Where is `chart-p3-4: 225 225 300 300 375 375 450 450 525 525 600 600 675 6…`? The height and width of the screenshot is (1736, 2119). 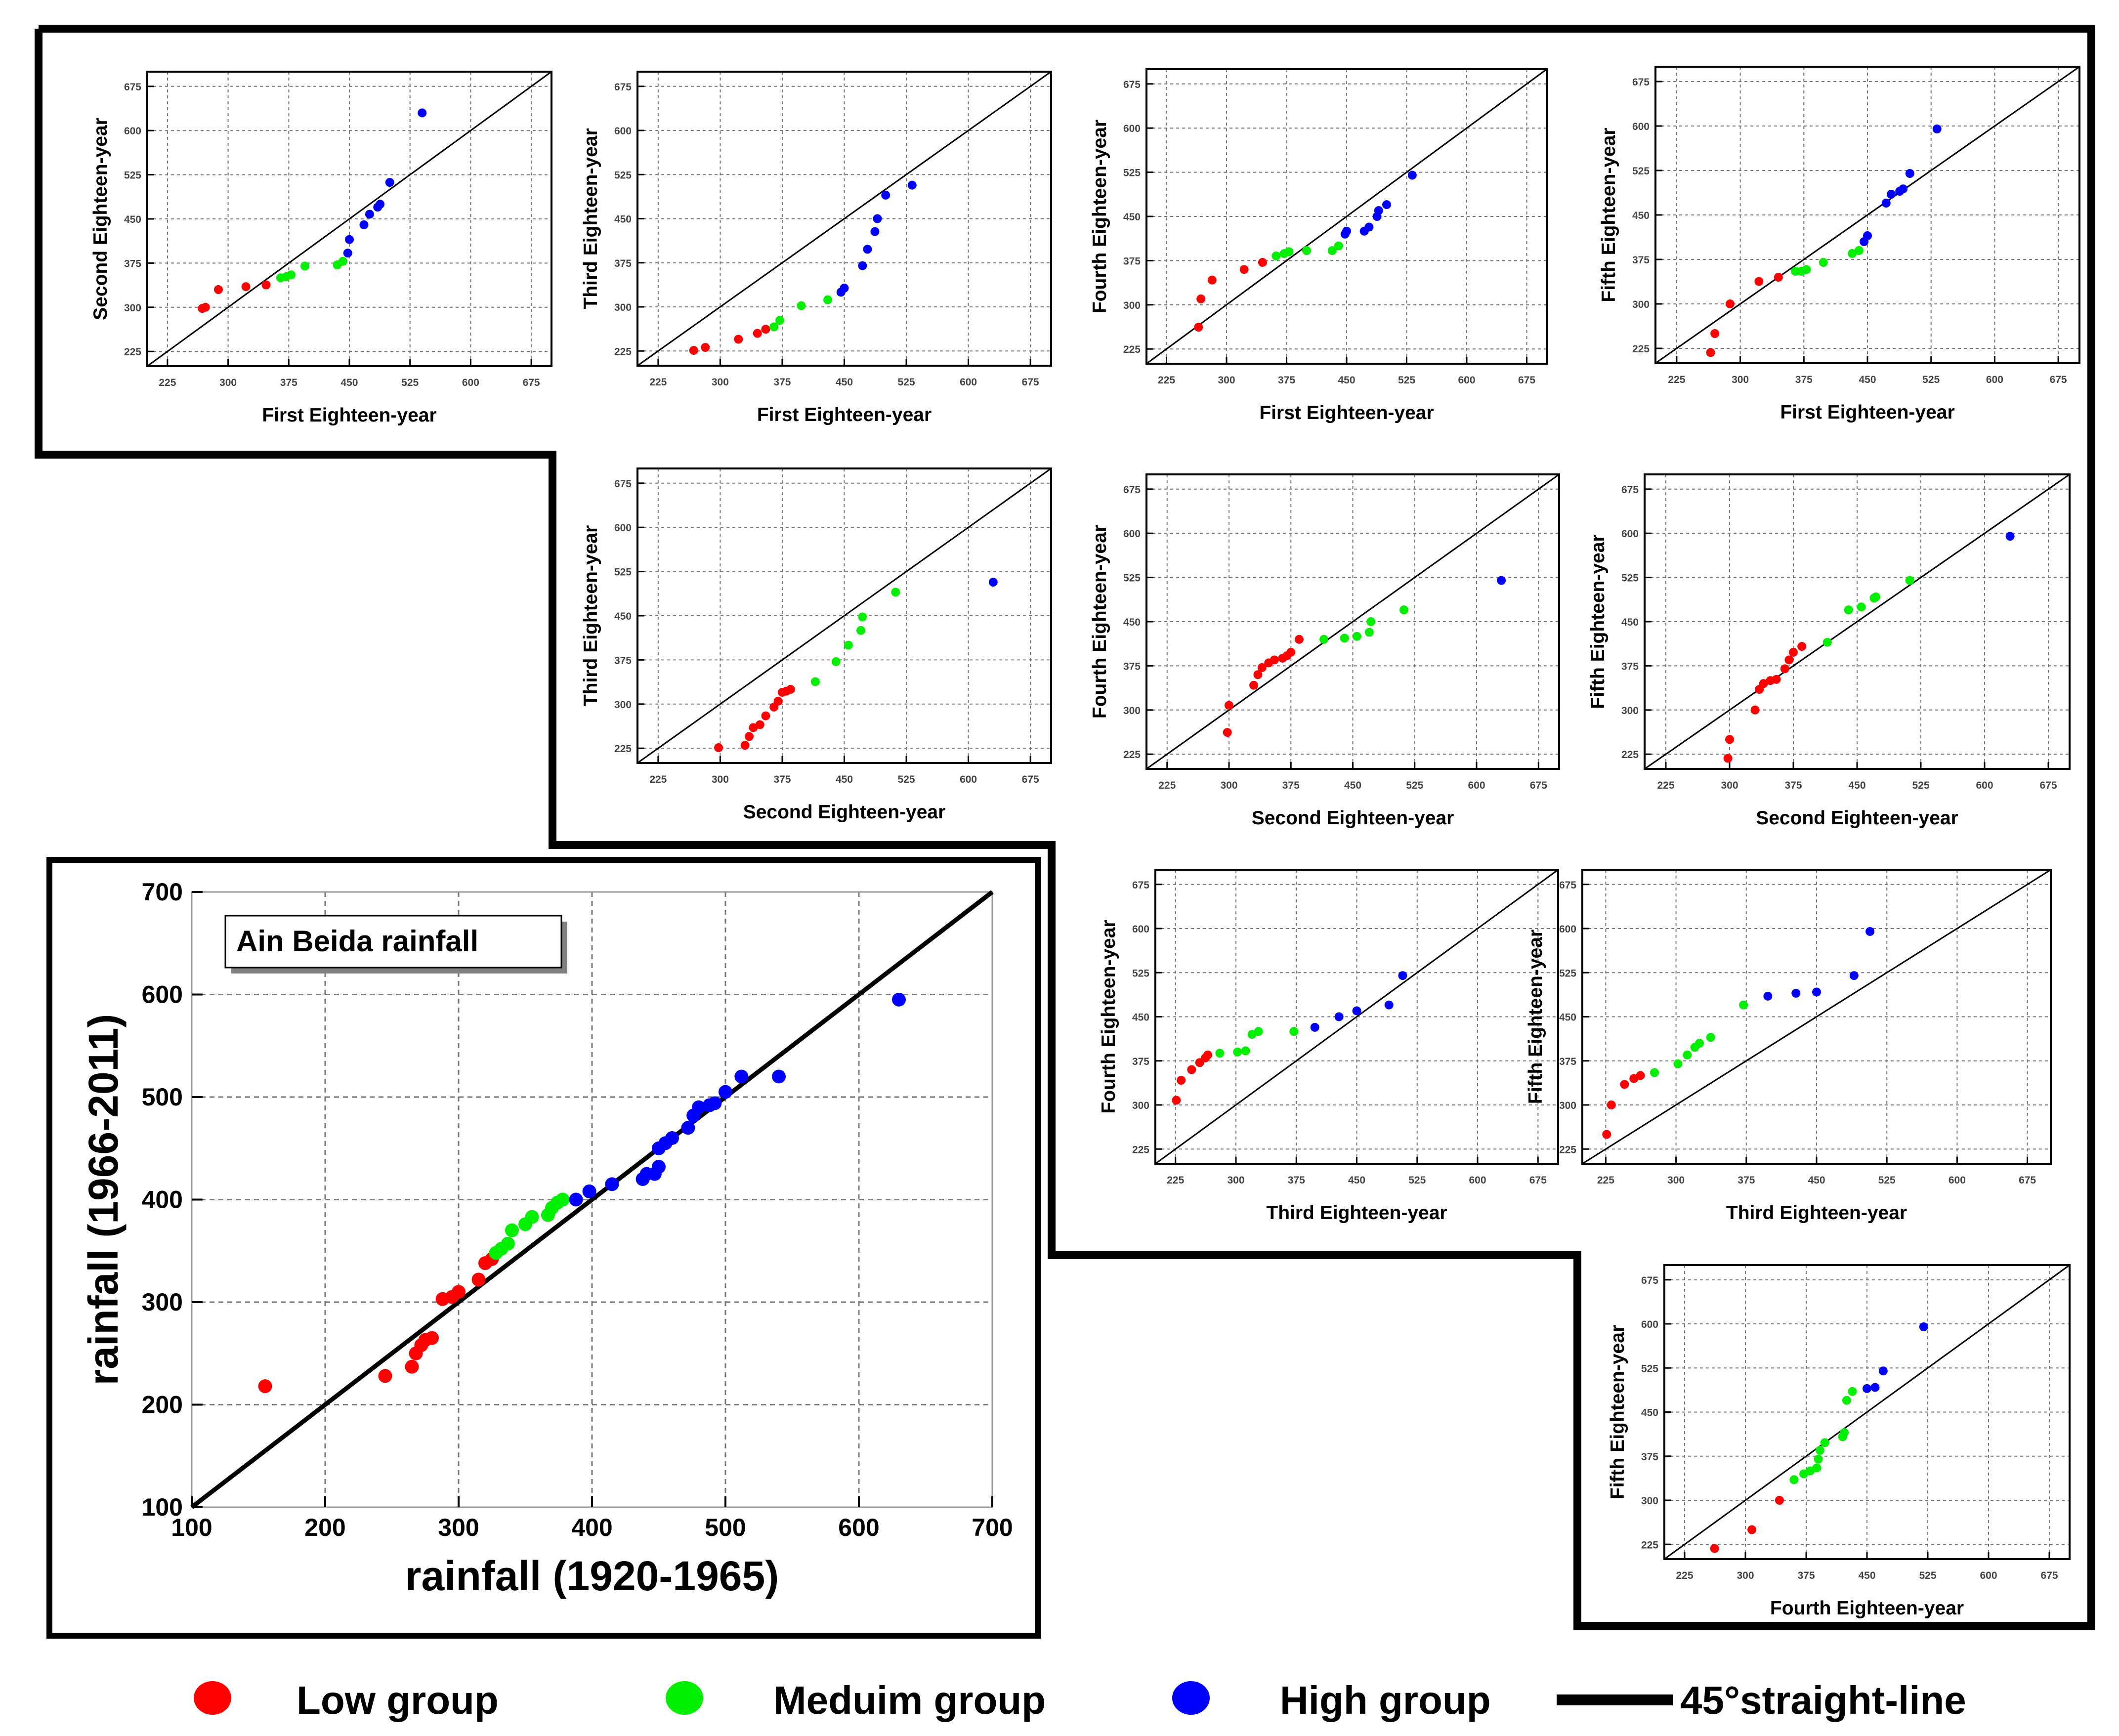 chart-p3-4: 225 225 300 300 375 375 450 450 525 525 600 600 675 6… is located at coordinates (1329, 1046).